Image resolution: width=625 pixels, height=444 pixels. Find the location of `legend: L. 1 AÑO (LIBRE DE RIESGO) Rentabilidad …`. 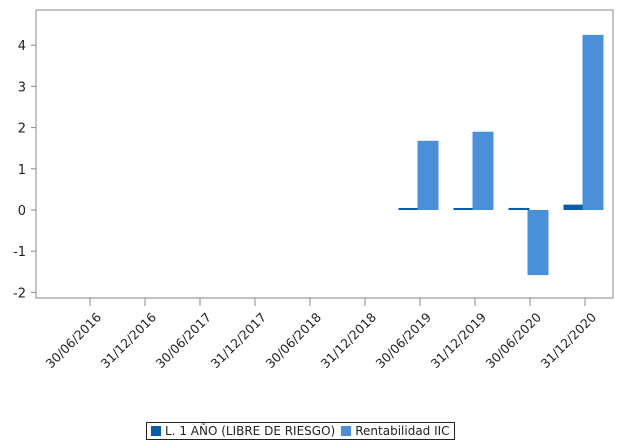

legend: L. 1 AÑO (LIBRE DE RIESGO) Rentabilidad … is located at coordinates (300, 431).